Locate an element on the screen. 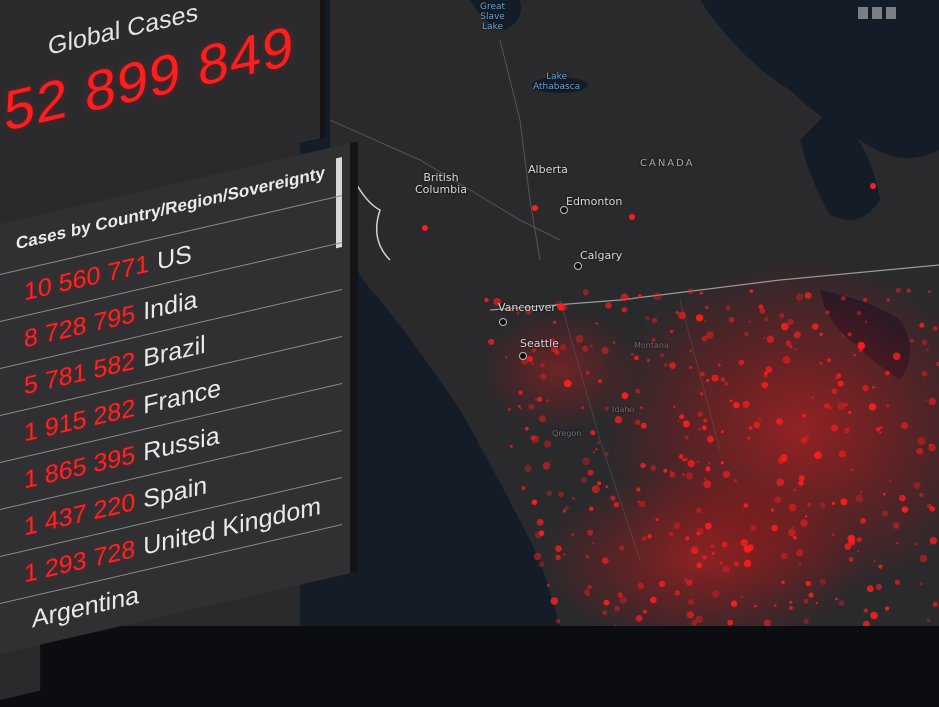 This screenshot has width=939, height=707. map-label-vancouver: Vancouver is located at coordinates (527, 307).